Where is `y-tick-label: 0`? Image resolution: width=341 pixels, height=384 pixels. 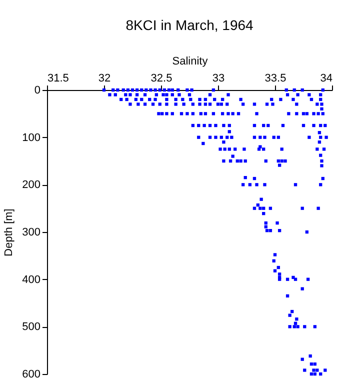 y-tick-label: 0 is located at coordinates (37, 90).